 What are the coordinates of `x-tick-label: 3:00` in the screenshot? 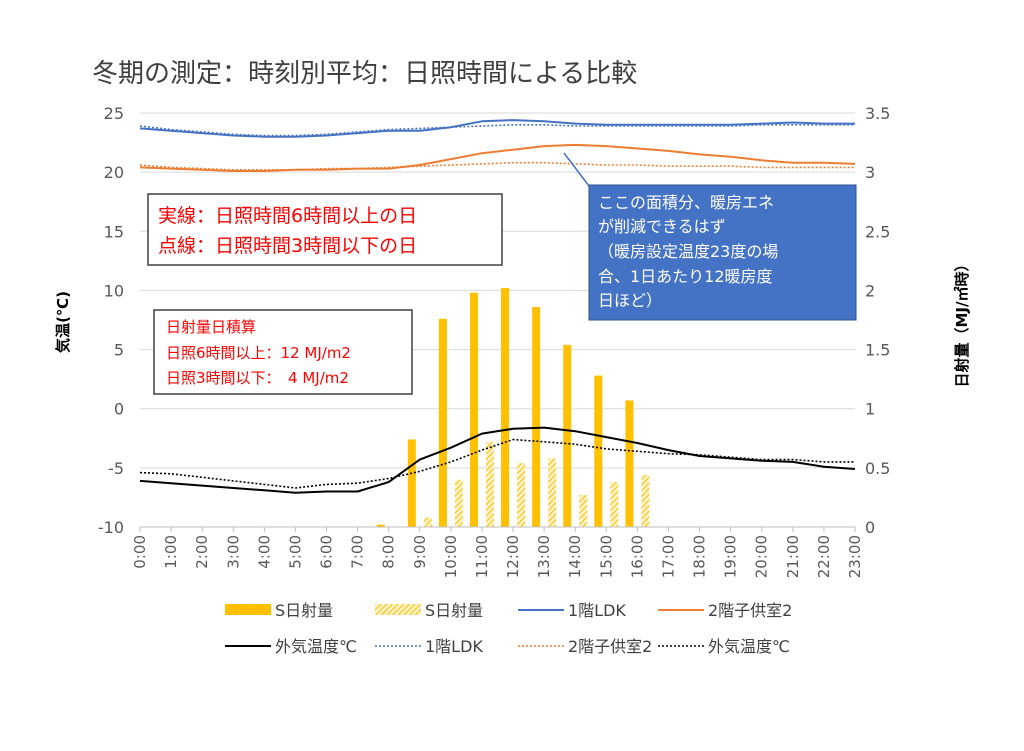 It's located at (233, 552).